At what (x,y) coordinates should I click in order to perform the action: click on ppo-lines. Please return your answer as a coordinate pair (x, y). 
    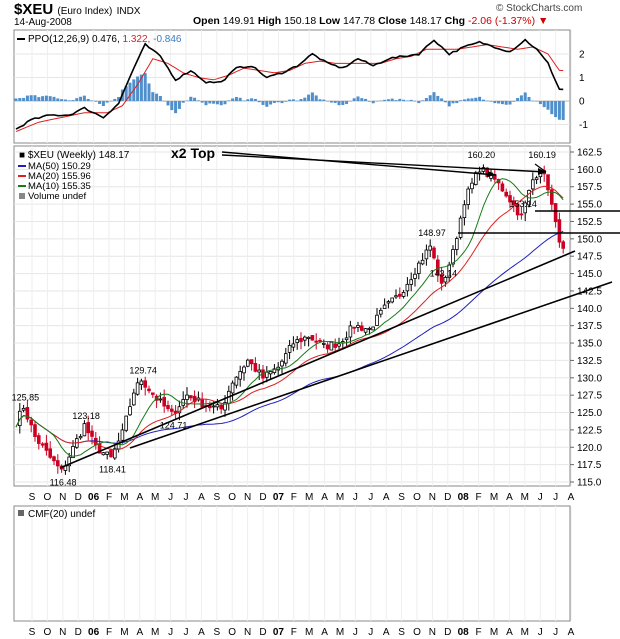
    Looking at the image, I should click on (289, 85).